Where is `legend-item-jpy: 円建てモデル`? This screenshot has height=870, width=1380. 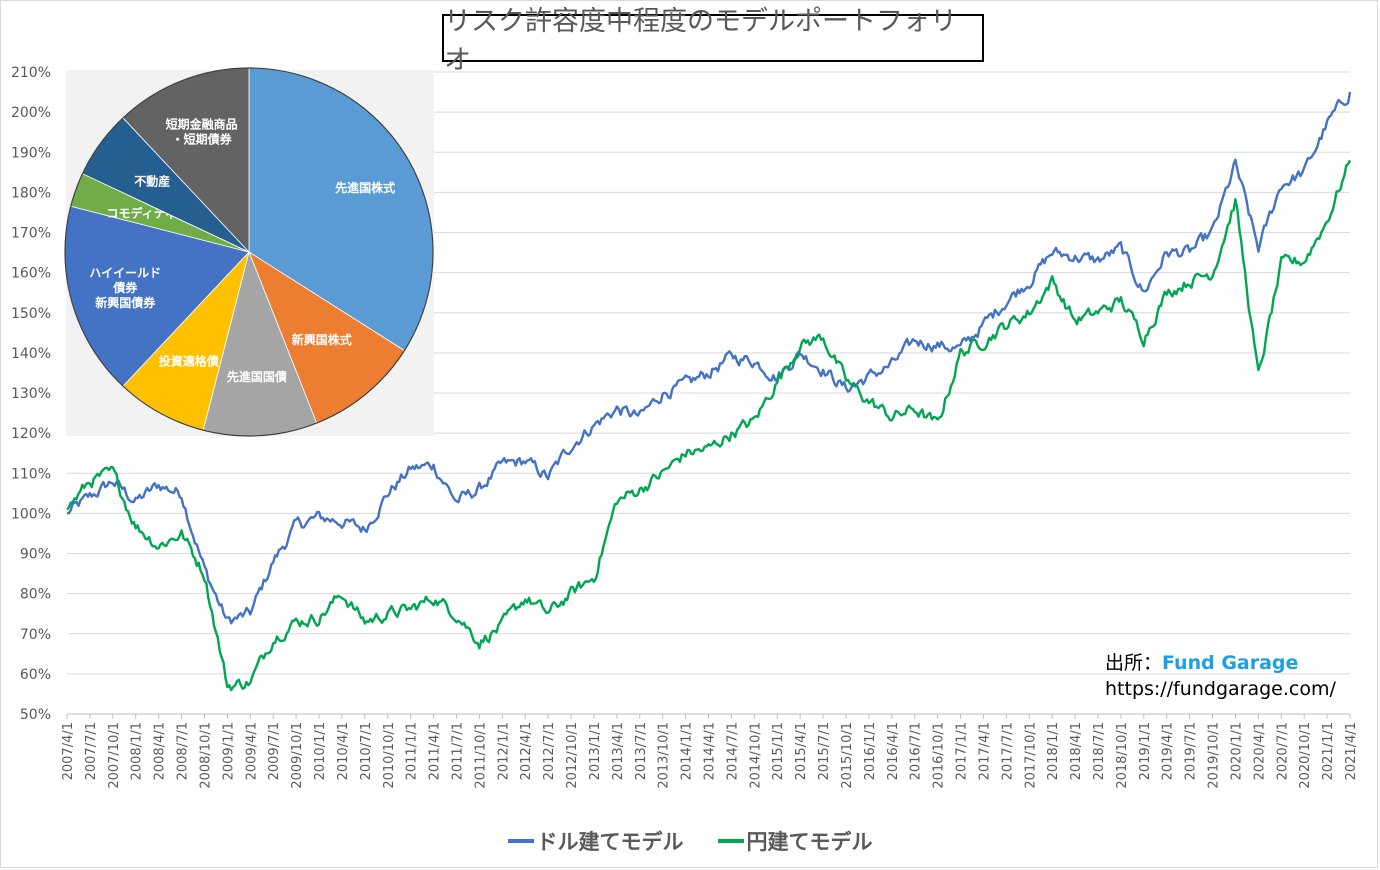 legend-item-jpy: 円建てモデル is located at coordinates (795, 841).